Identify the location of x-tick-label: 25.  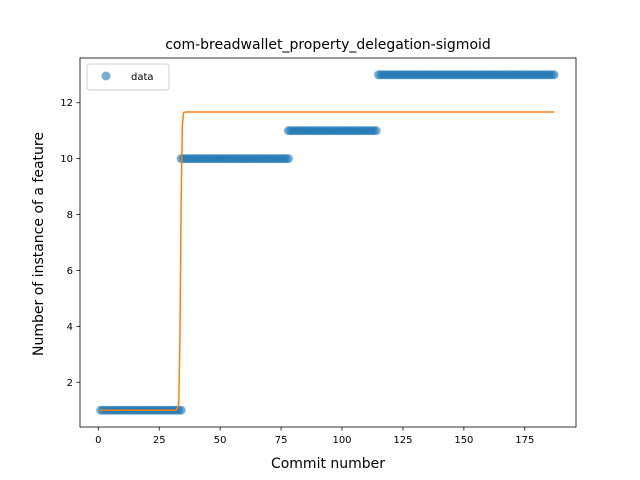
(159, 440).